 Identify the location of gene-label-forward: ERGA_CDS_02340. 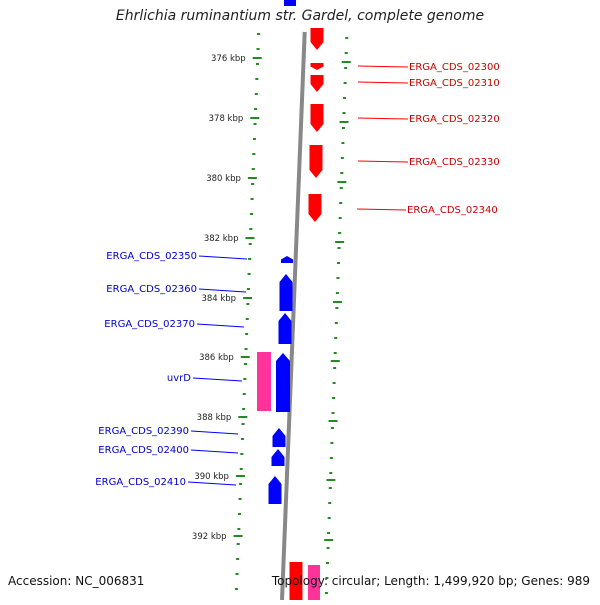
(452, 210).